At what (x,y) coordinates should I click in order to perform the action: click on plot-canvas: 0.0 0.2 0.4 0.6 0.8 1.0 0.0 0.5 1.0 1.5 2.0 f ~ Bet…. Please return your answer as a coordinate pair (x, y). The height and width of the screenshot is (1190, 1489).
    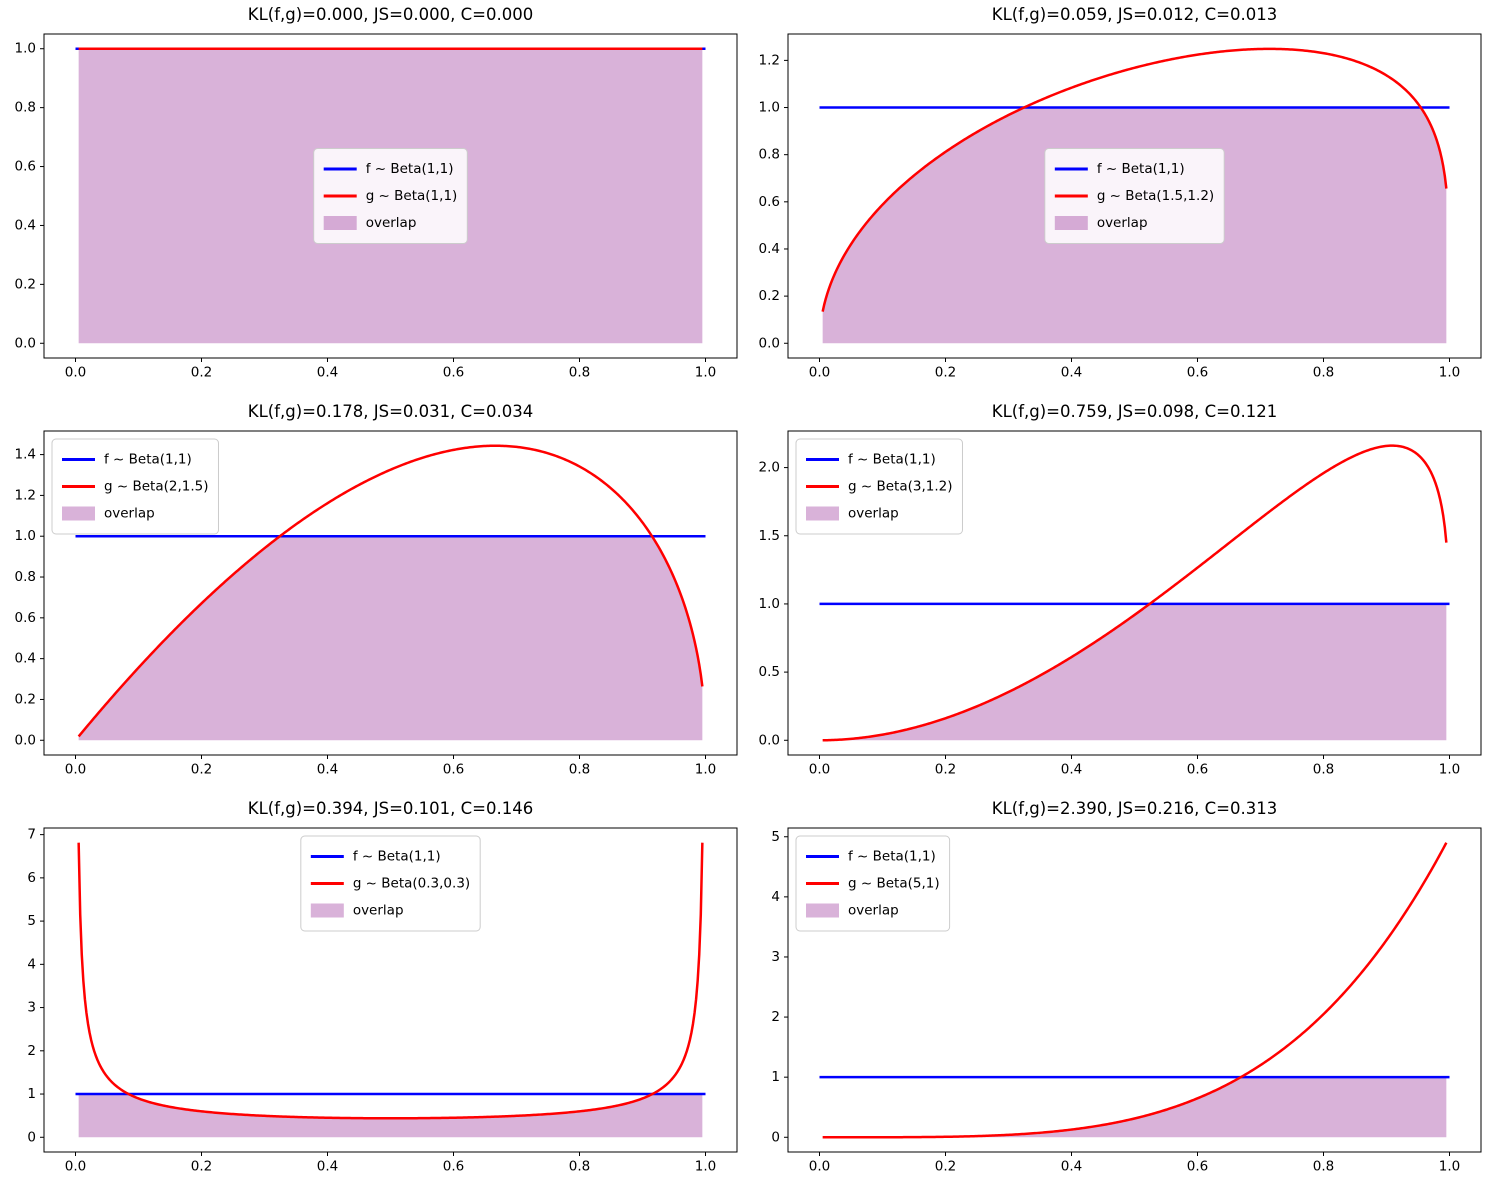
    Looking at the image, I should click on (1120, 604).